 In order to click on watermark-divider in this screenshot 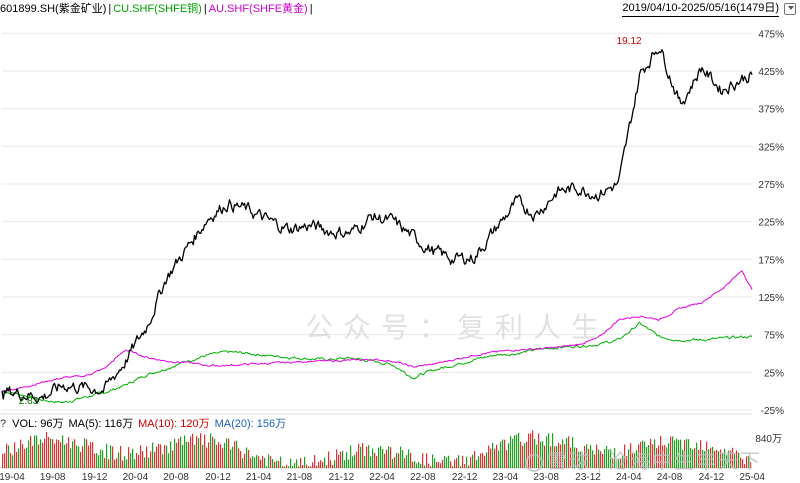, I will do `click(599, 462)`.